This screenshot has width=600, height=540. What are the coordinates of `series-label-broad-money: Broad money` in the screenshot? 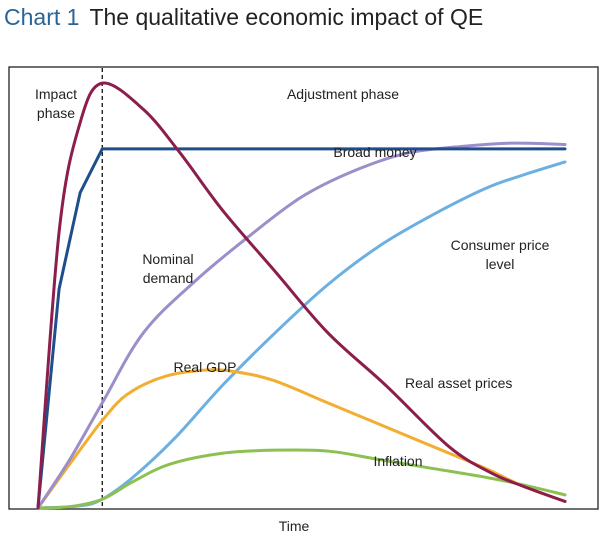 It's located at (374, 152).